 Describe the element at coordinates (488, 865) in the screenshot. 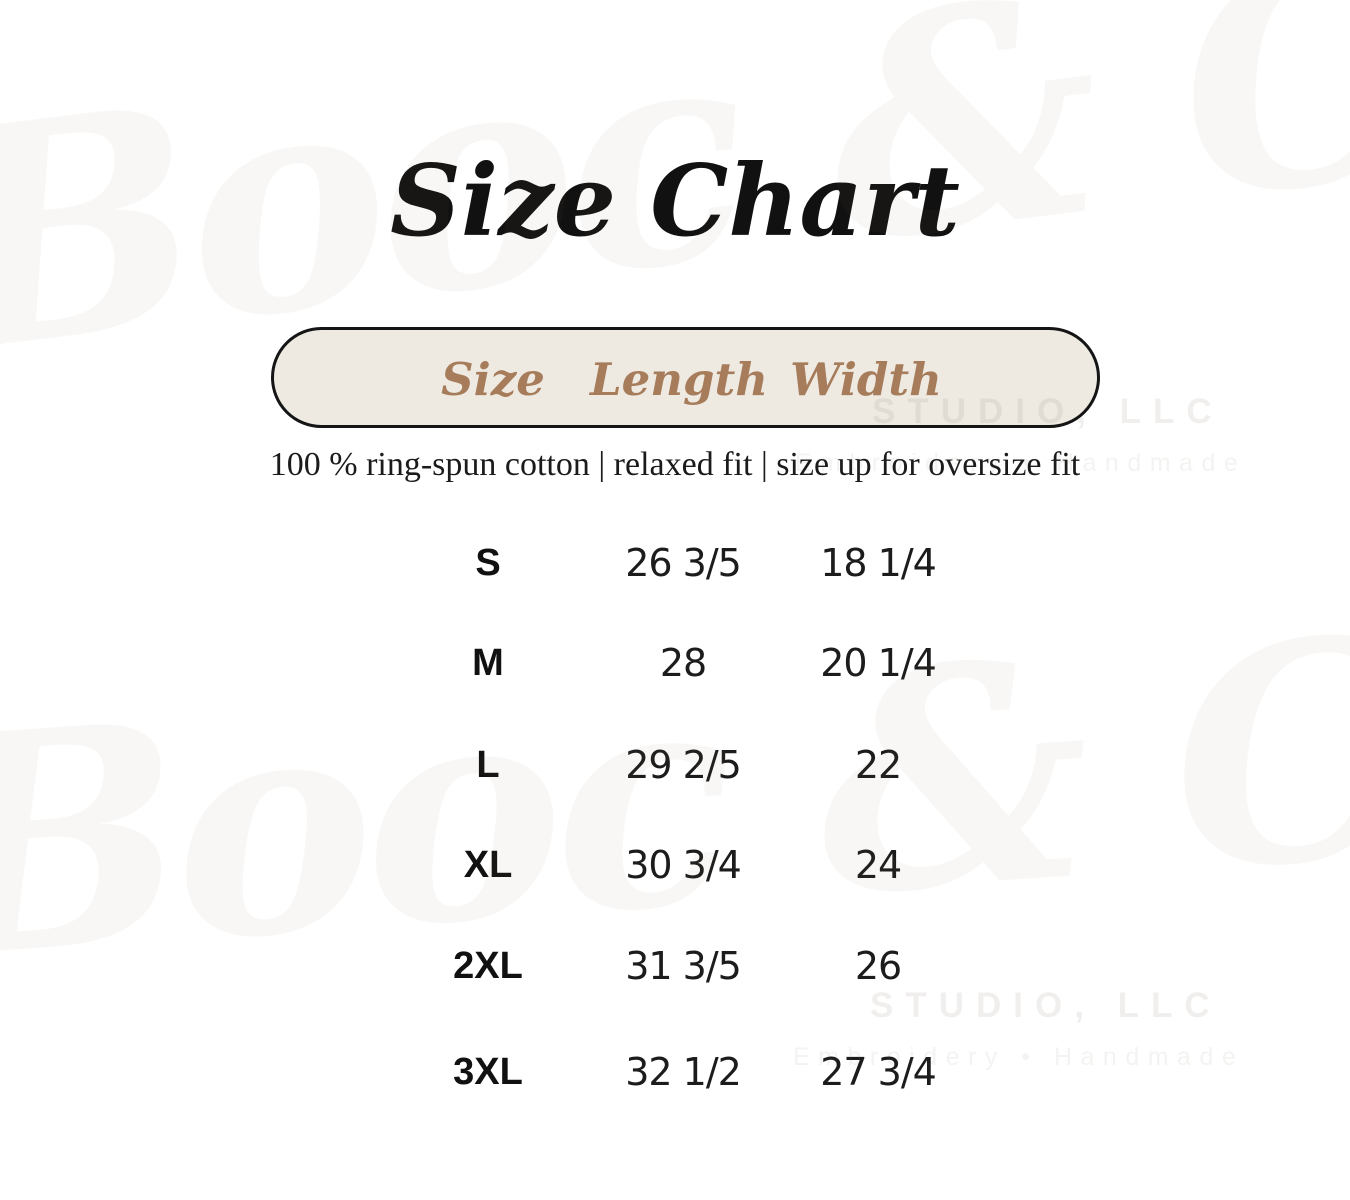

I see `size-label: XL` at that location.